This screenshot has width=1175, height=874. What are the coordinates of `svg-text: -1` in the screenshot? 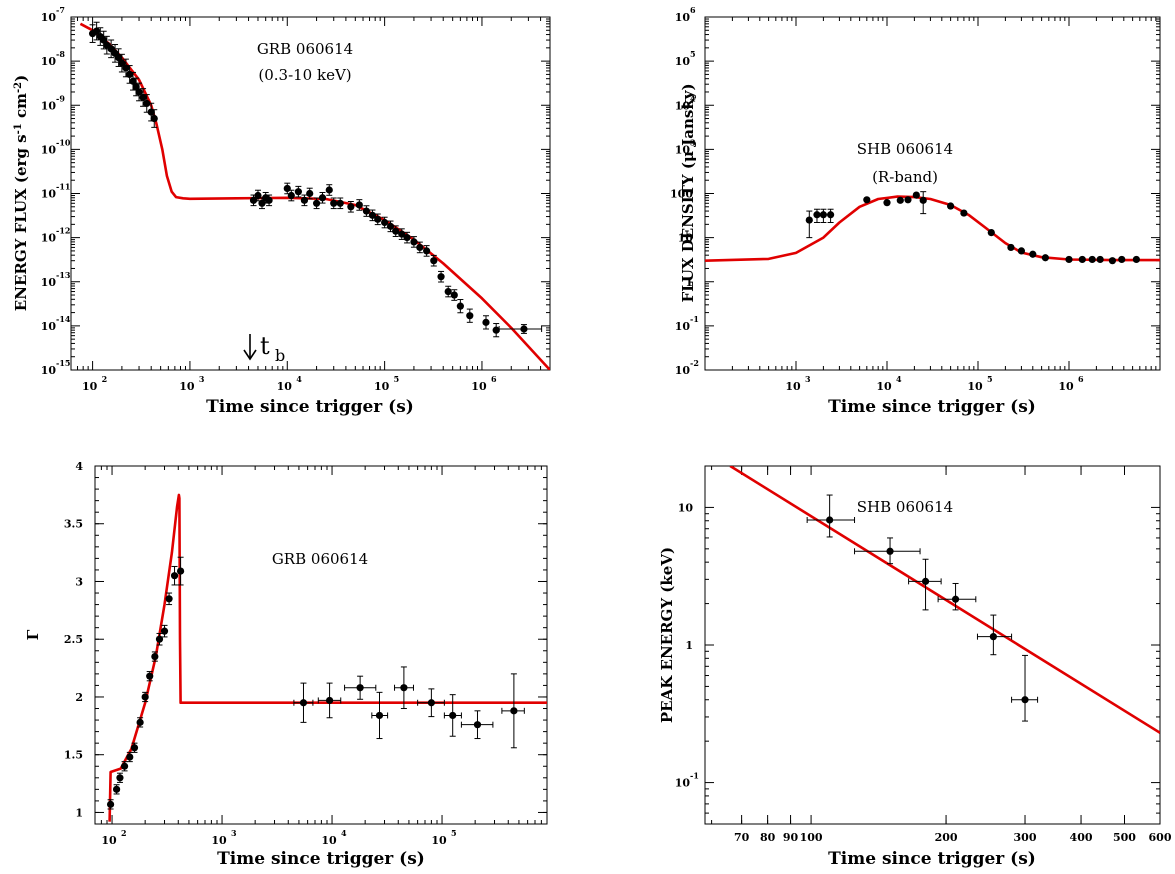 It's located at (694, 319).